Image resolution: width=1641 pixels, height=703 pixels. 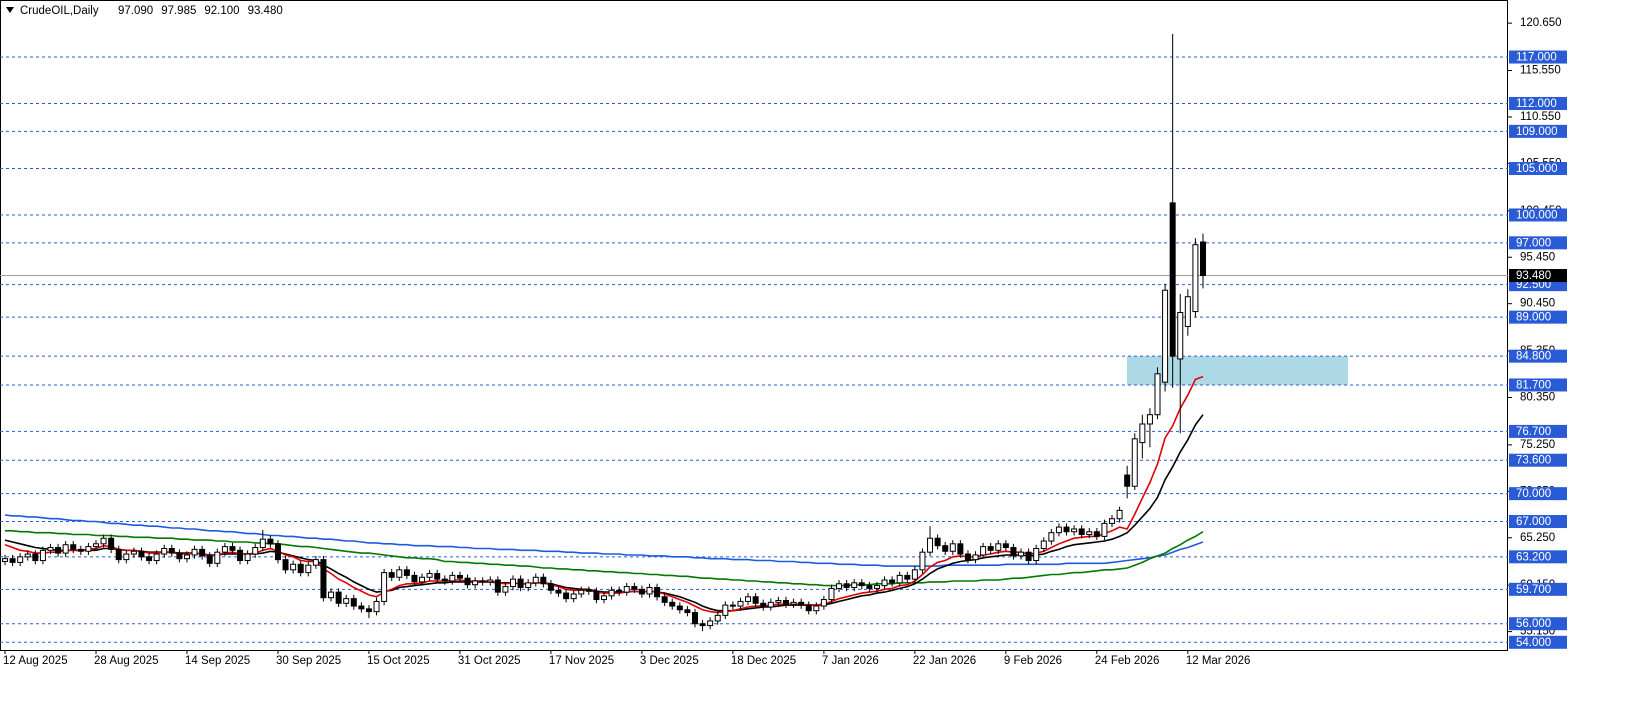 What do you see at coordinates (178, 11) in the screenshot?
I see `header-value: 97.985` at bounding box center [178, 11].